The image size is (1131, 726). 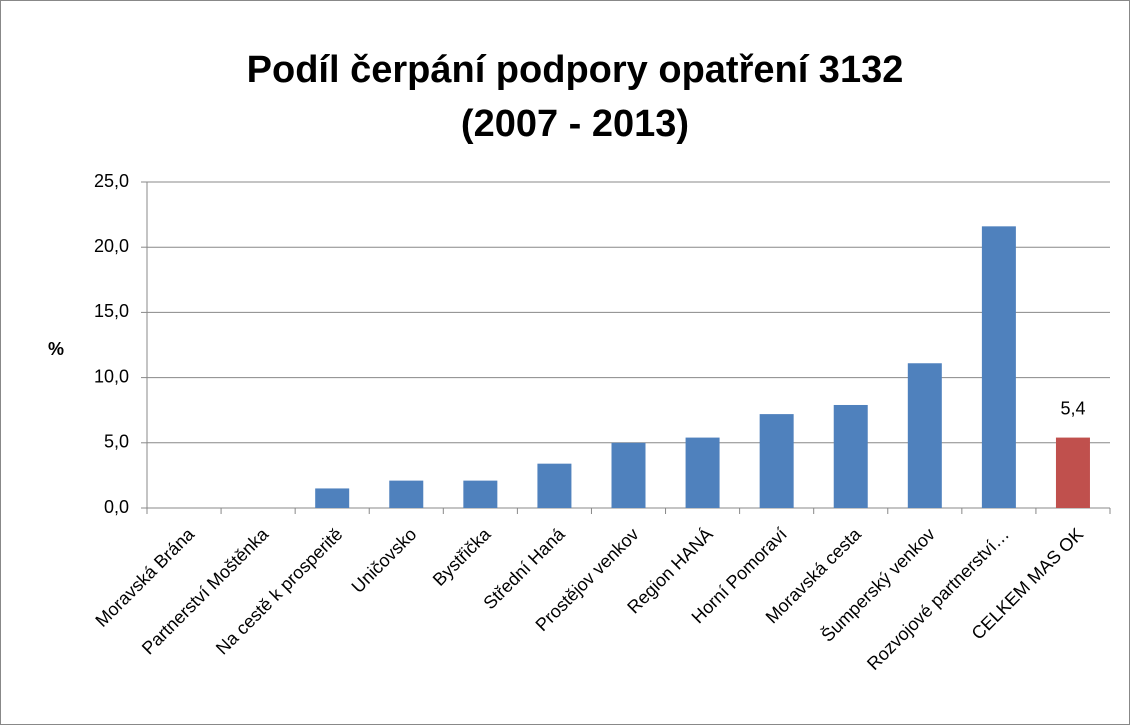 I want to click on chart-title: (2007 - 2013), so click(x=575, y=124).